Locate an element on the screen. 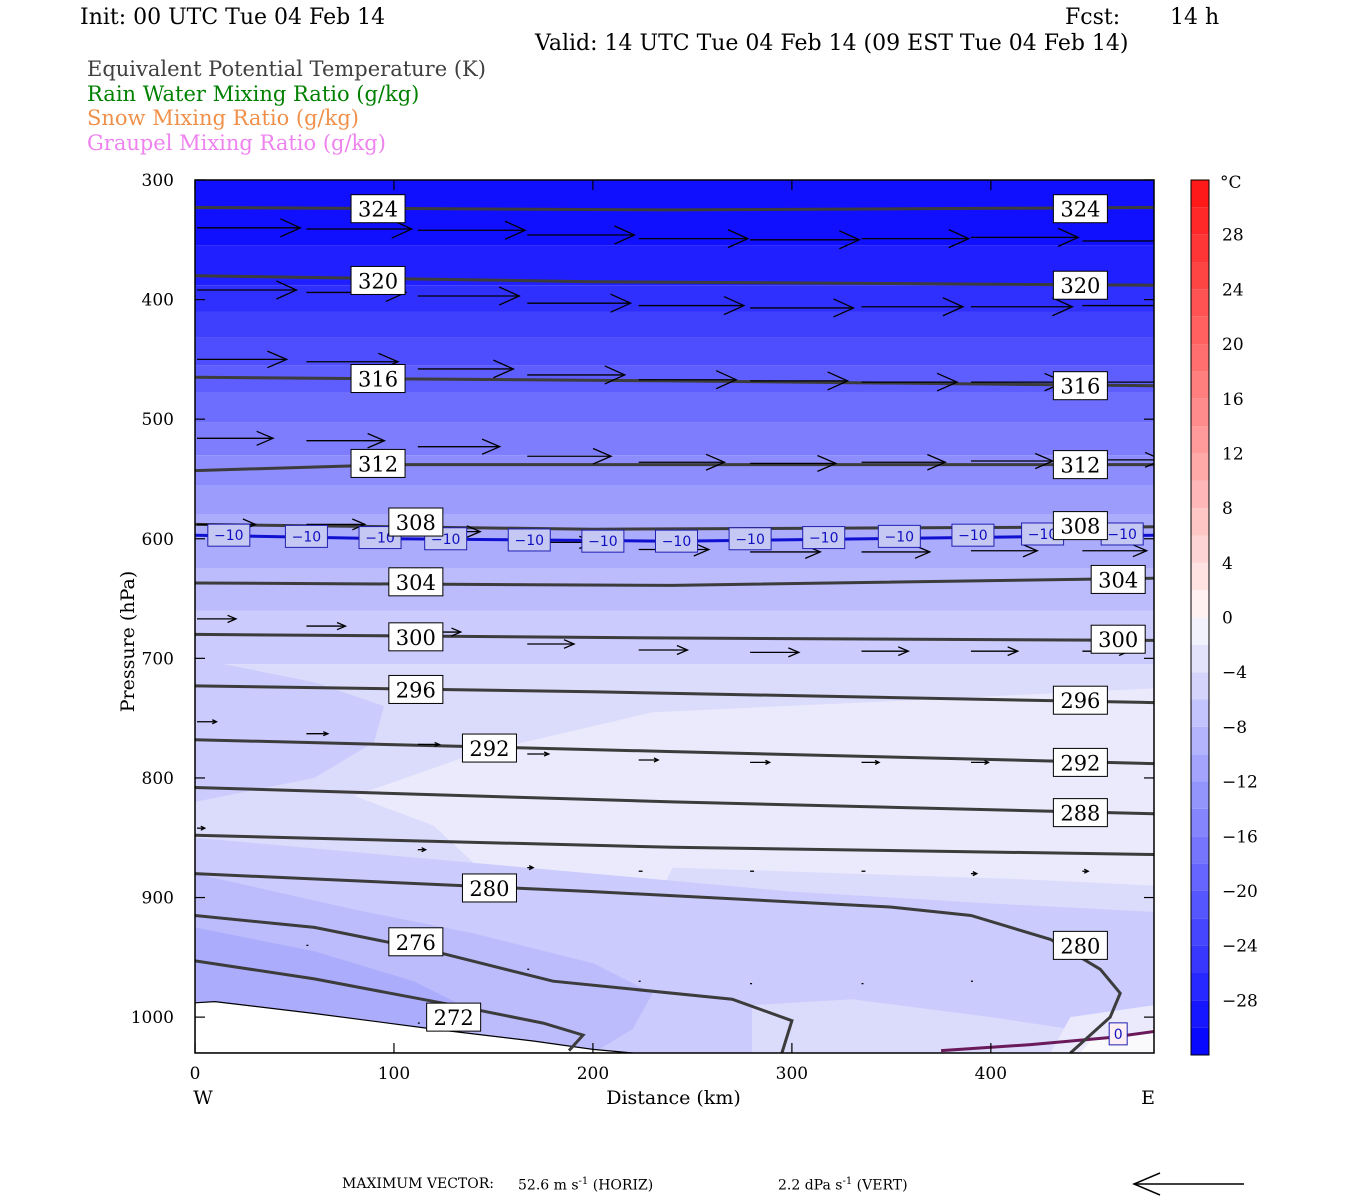 The image size is (1350, 1200). x-tick-label: 0 is located at coordinates (195, 1074).